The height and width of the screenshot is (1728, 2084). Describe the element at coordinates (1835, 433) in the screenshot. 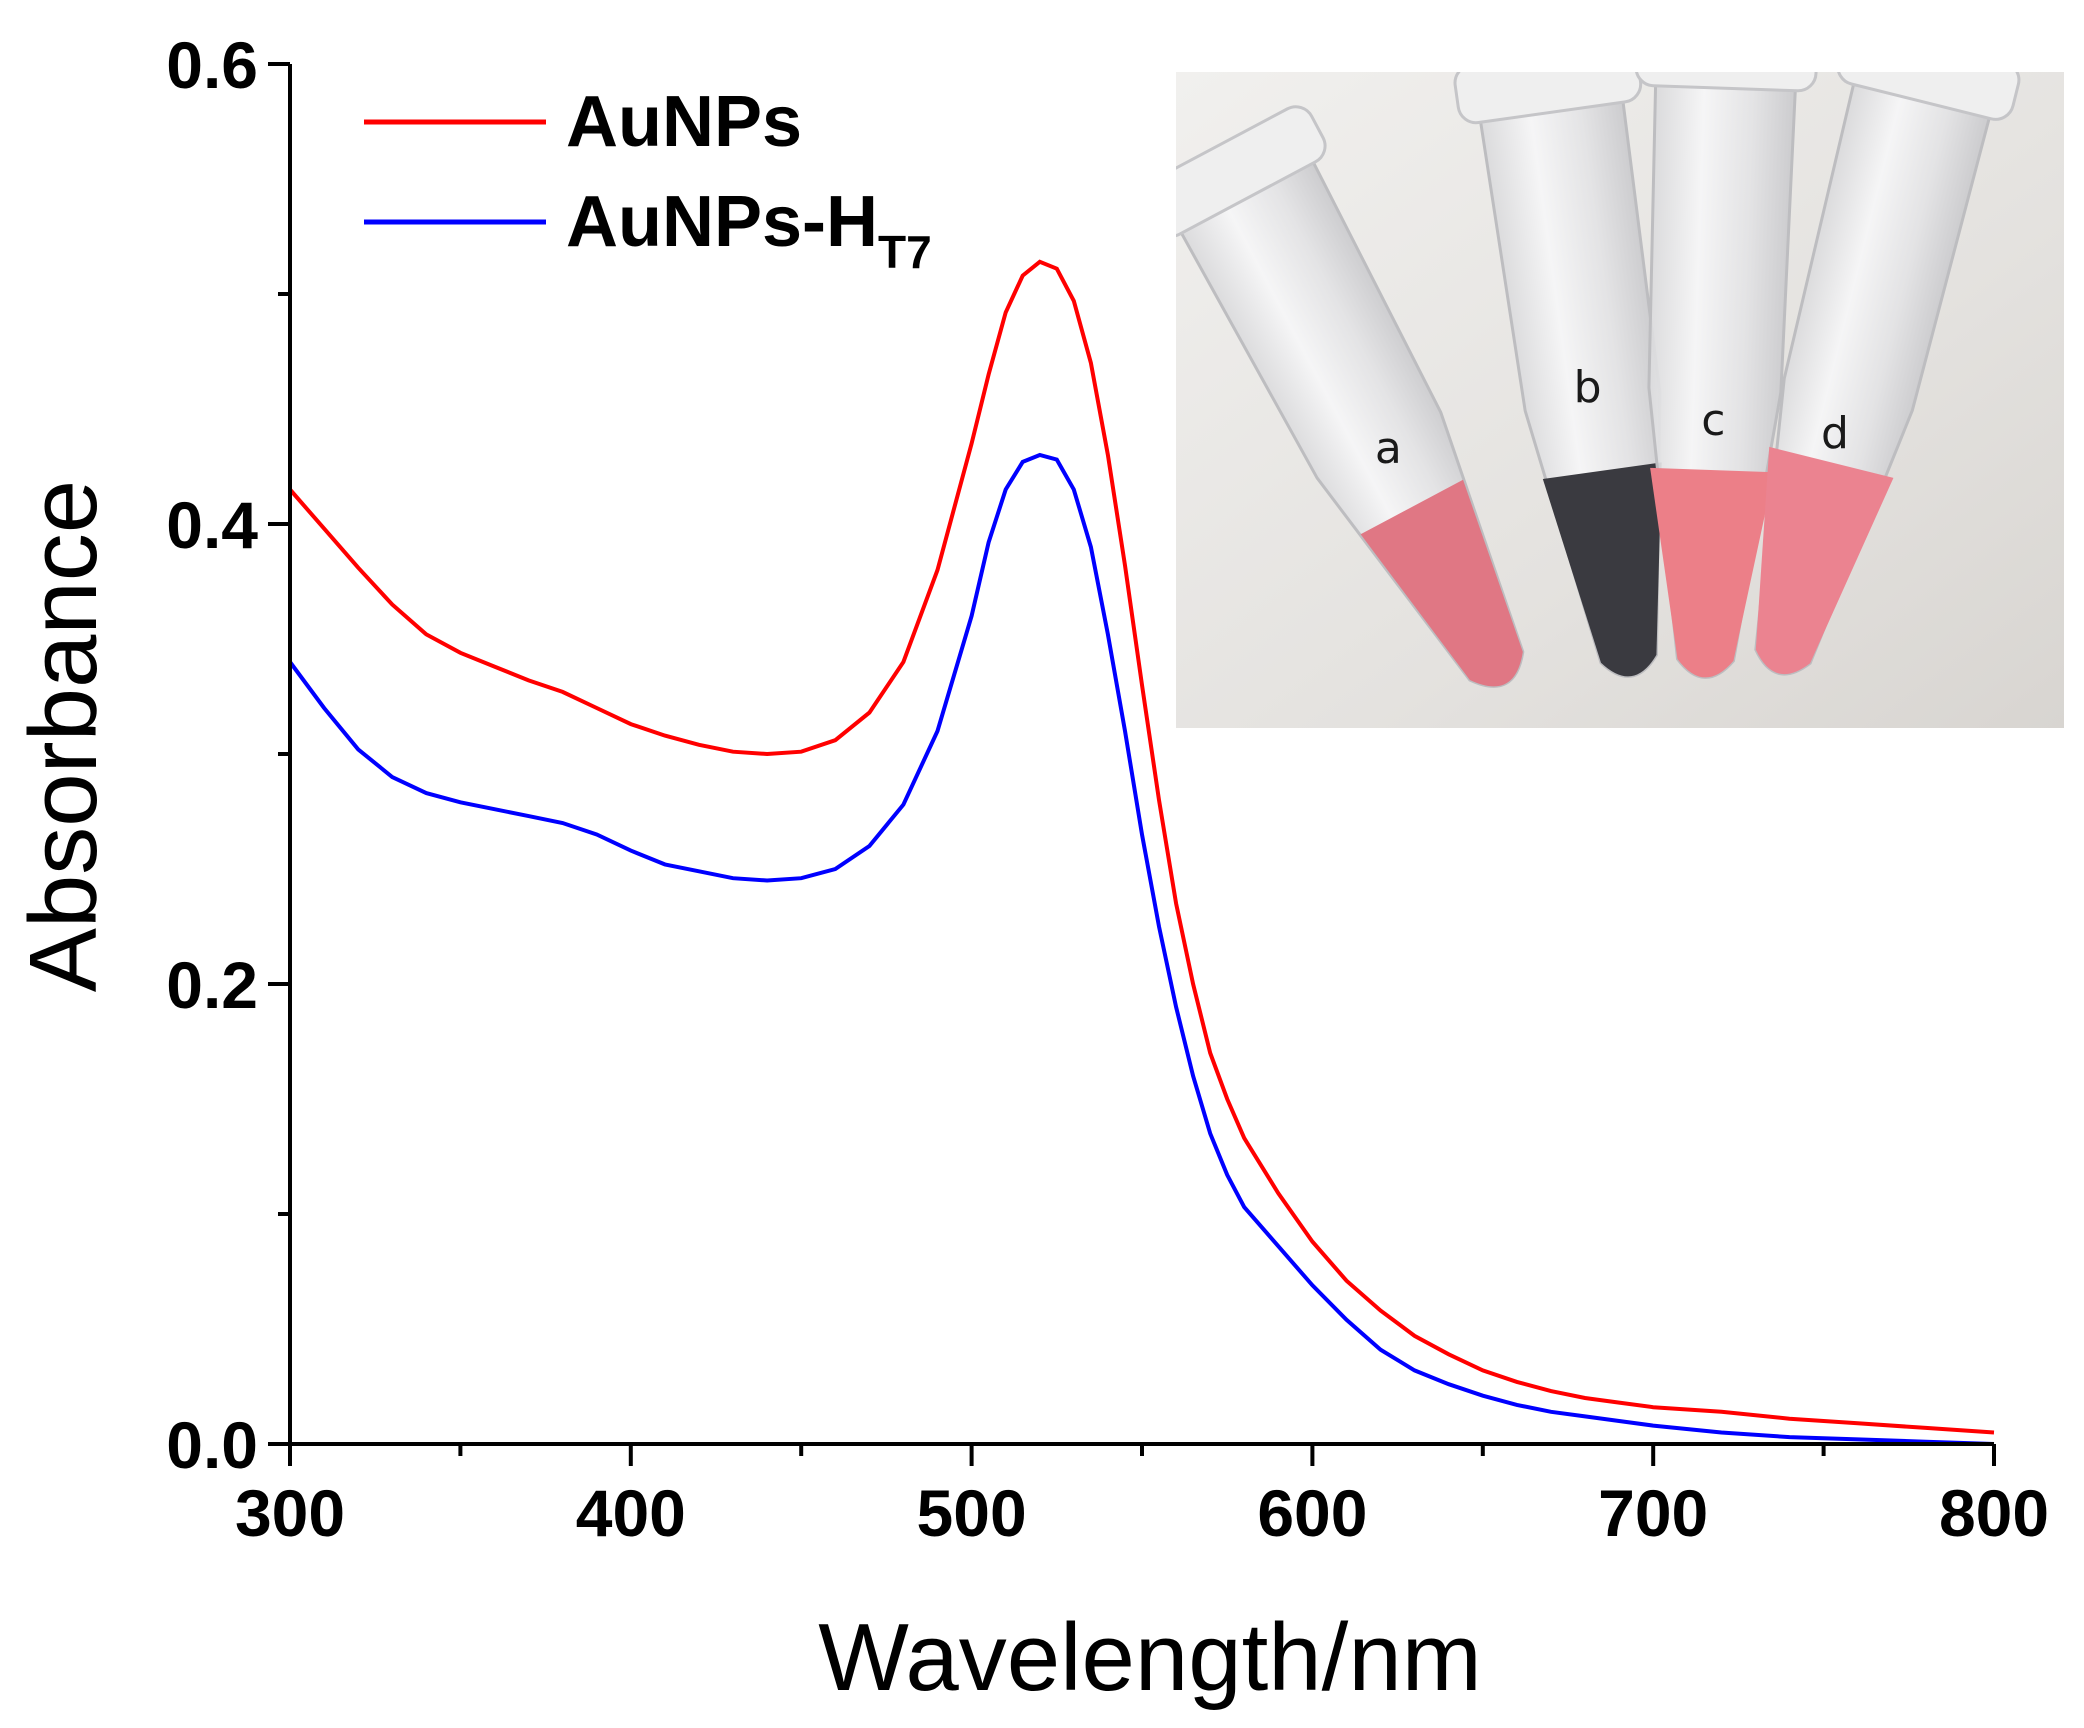

I see `tube-label-d: d` at that location.